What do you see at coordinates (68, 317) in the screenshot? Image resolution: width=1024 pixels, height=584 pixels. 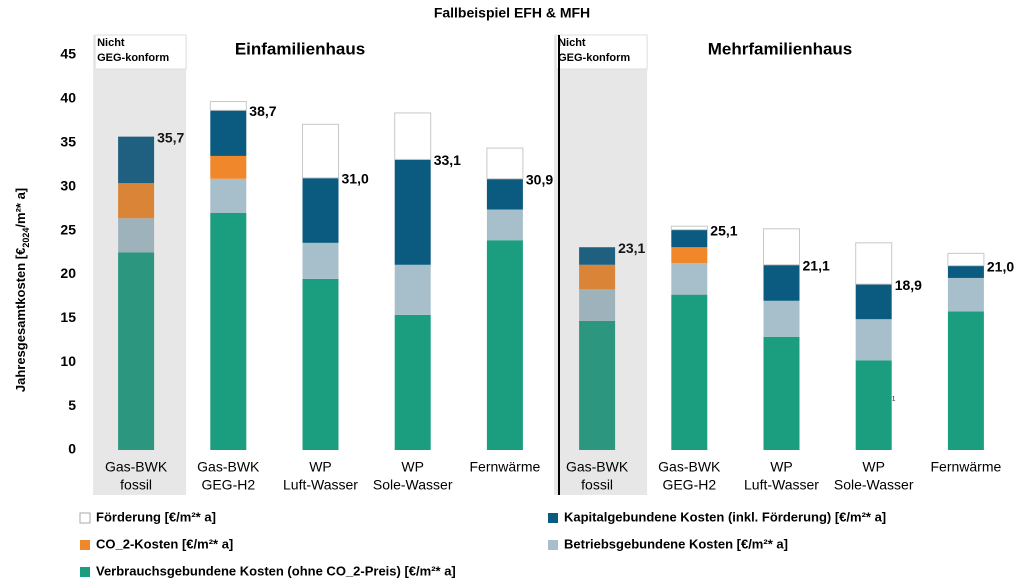 I see `y-tick-label: 15` at bounding box center [68, 317].